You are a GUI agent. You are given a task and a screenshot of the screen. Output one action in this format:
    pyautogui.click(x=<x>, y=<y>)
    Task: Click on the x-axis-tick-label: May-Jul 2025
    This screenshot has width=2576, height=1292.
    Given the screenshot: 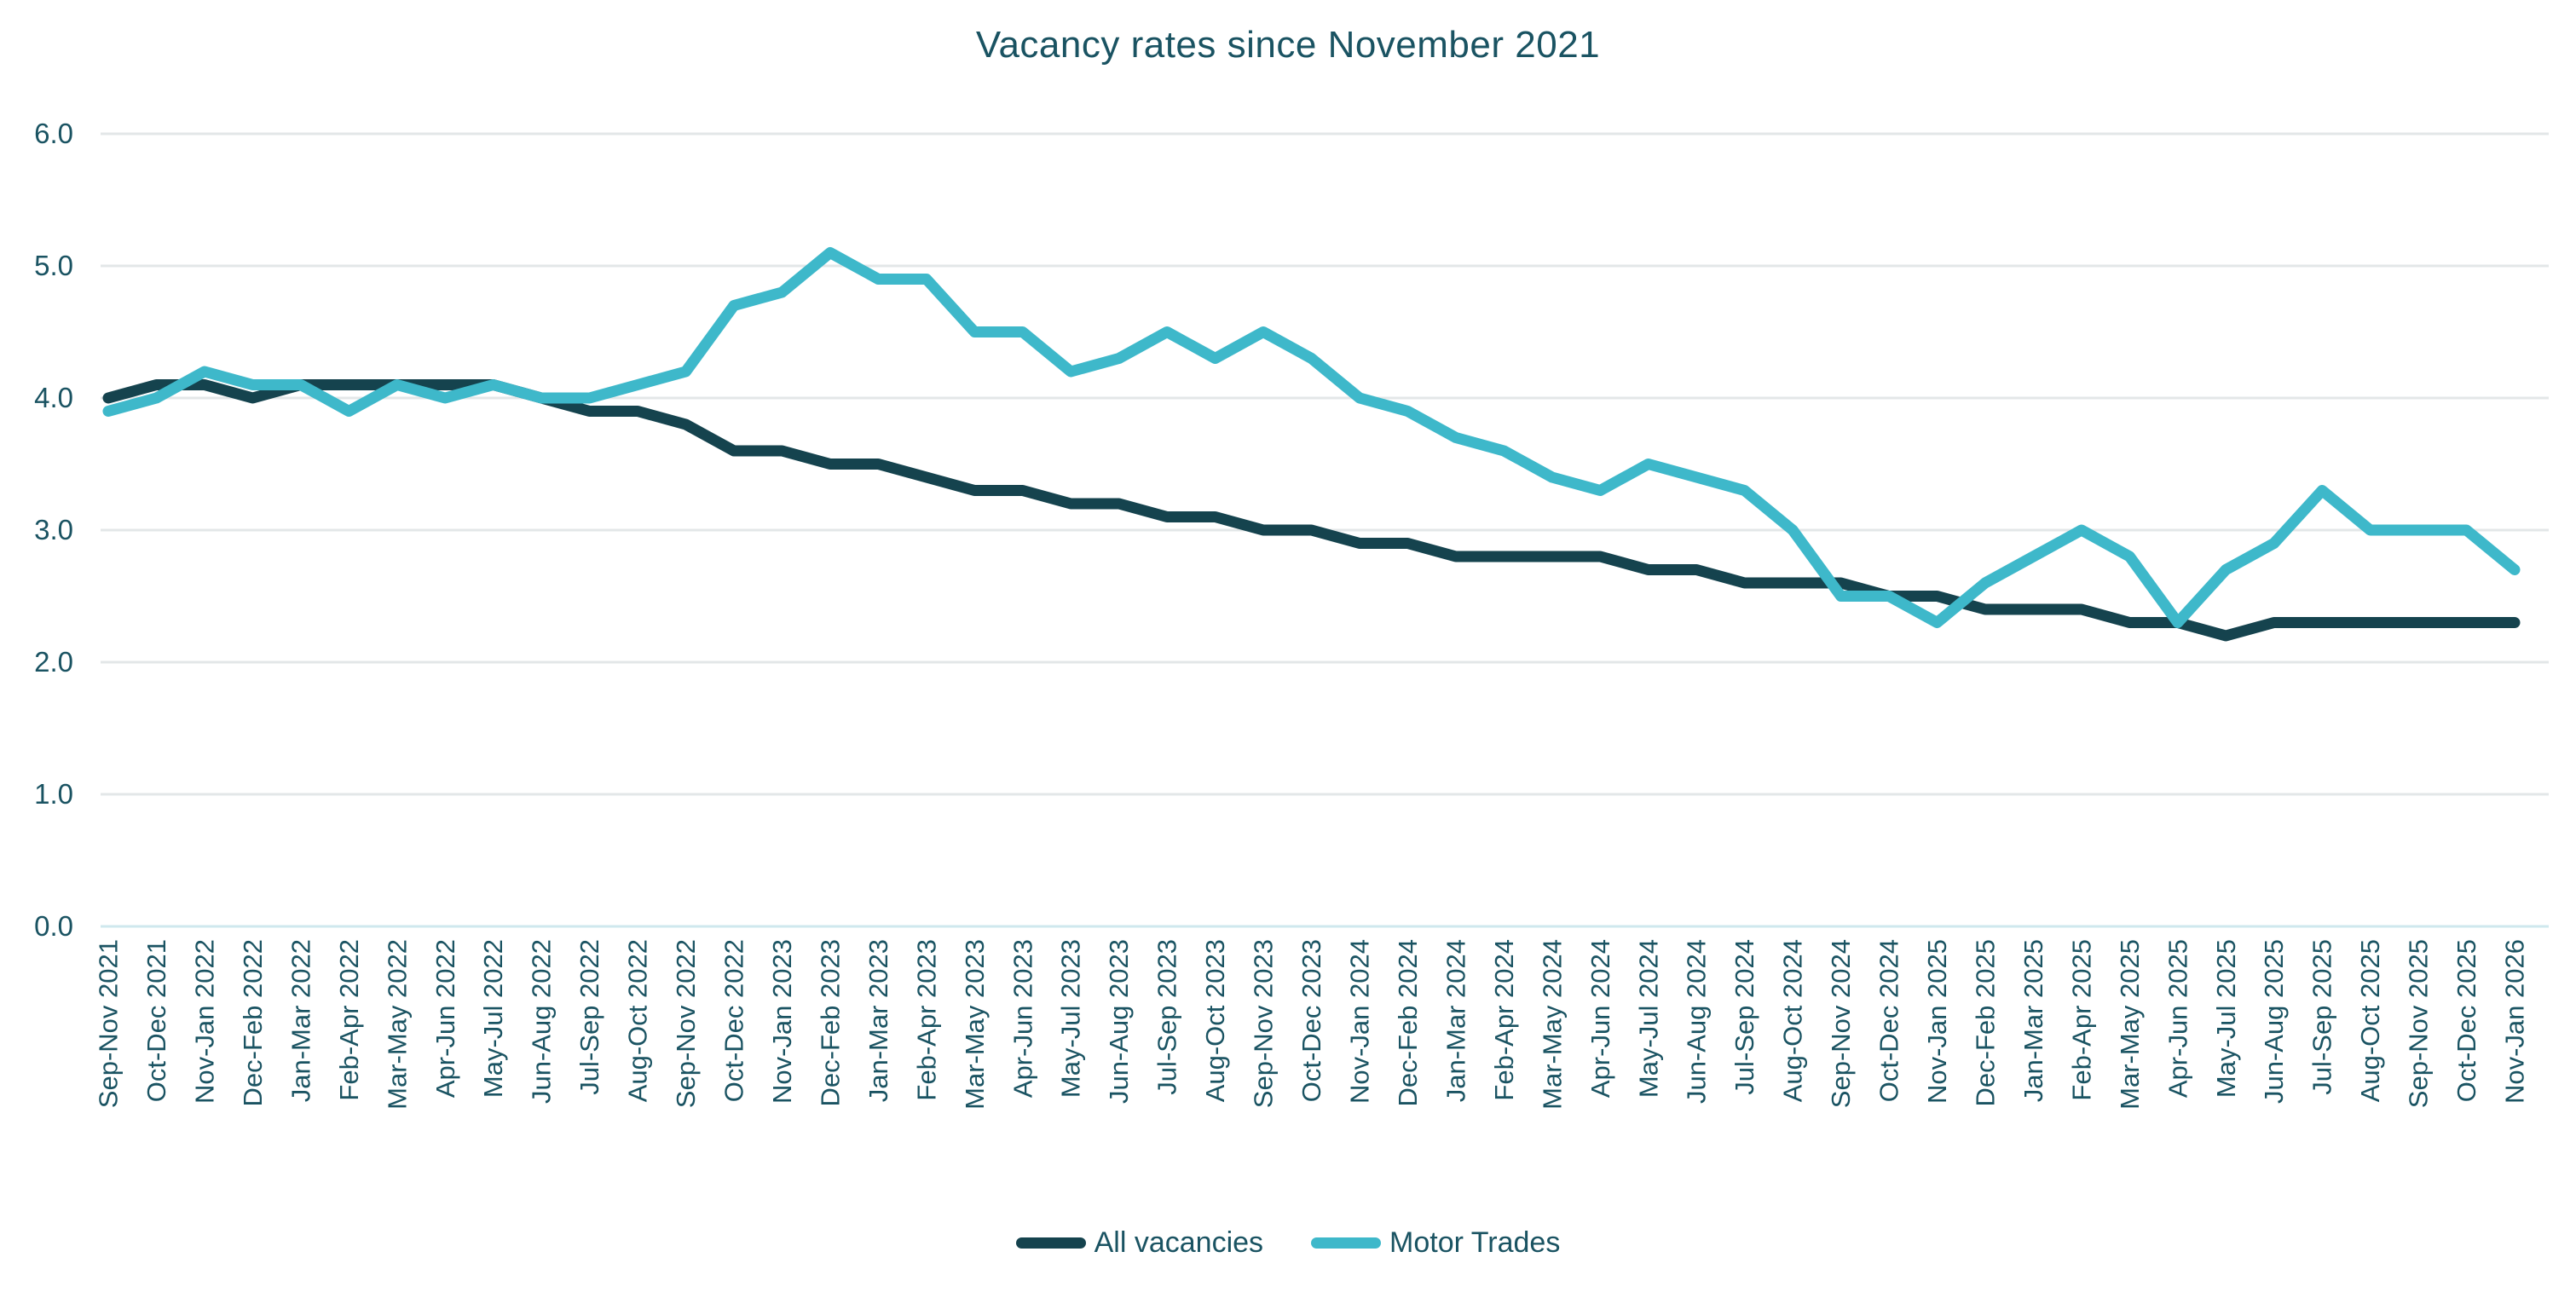 What is the action you would take?
    pyautogui.click(x=2226, y=1019)
    